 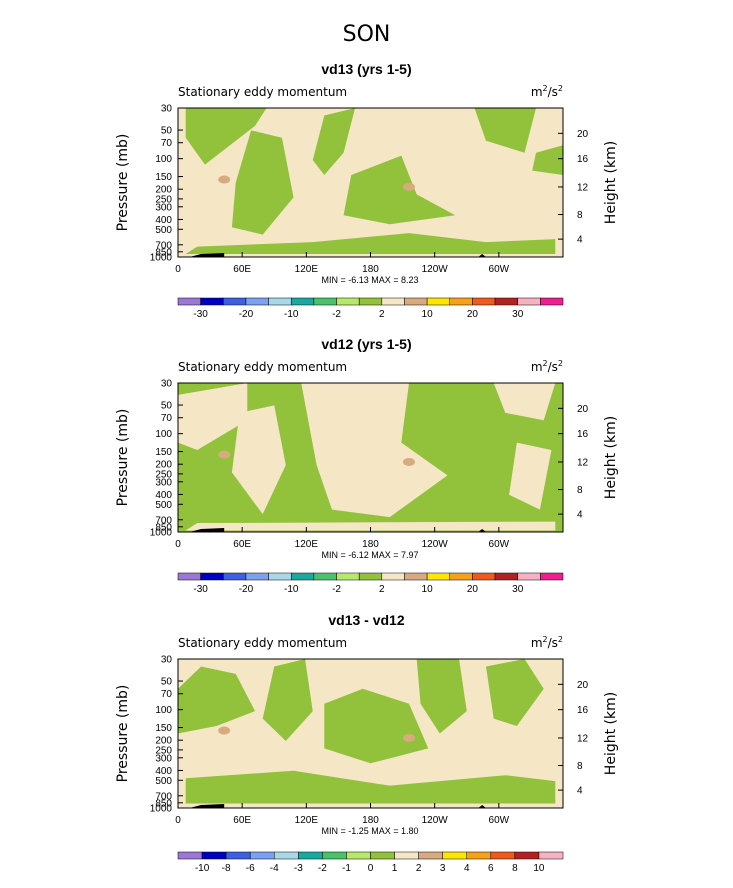 I want to click on x-tick-label: 180, so click(x=370, y=544).